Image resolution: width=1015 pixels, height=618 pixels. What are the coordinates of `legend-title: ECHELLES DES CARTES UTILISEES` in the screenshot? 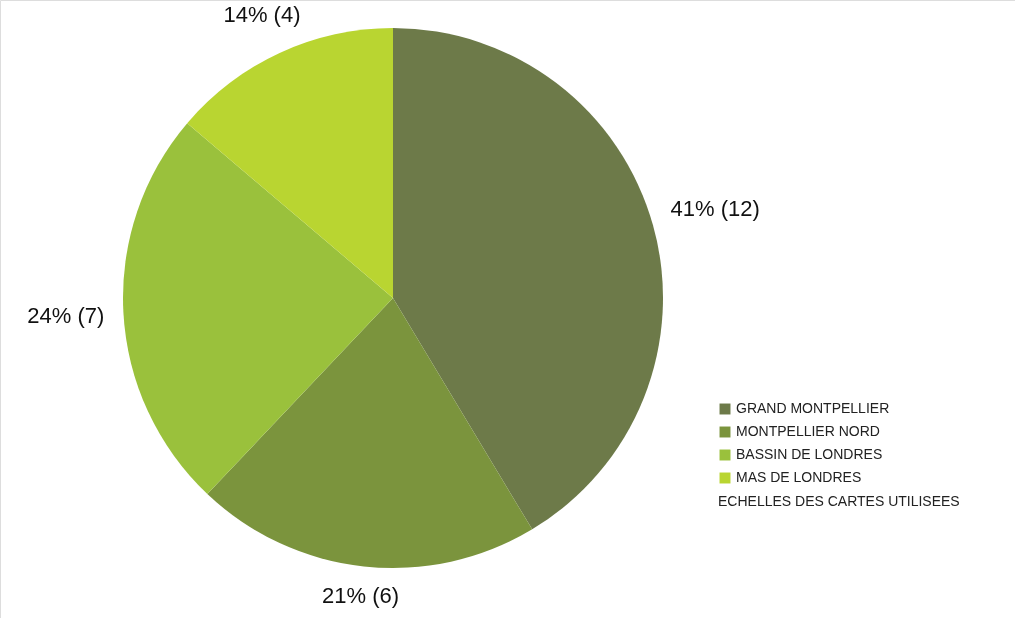 It's located at (839, 501).